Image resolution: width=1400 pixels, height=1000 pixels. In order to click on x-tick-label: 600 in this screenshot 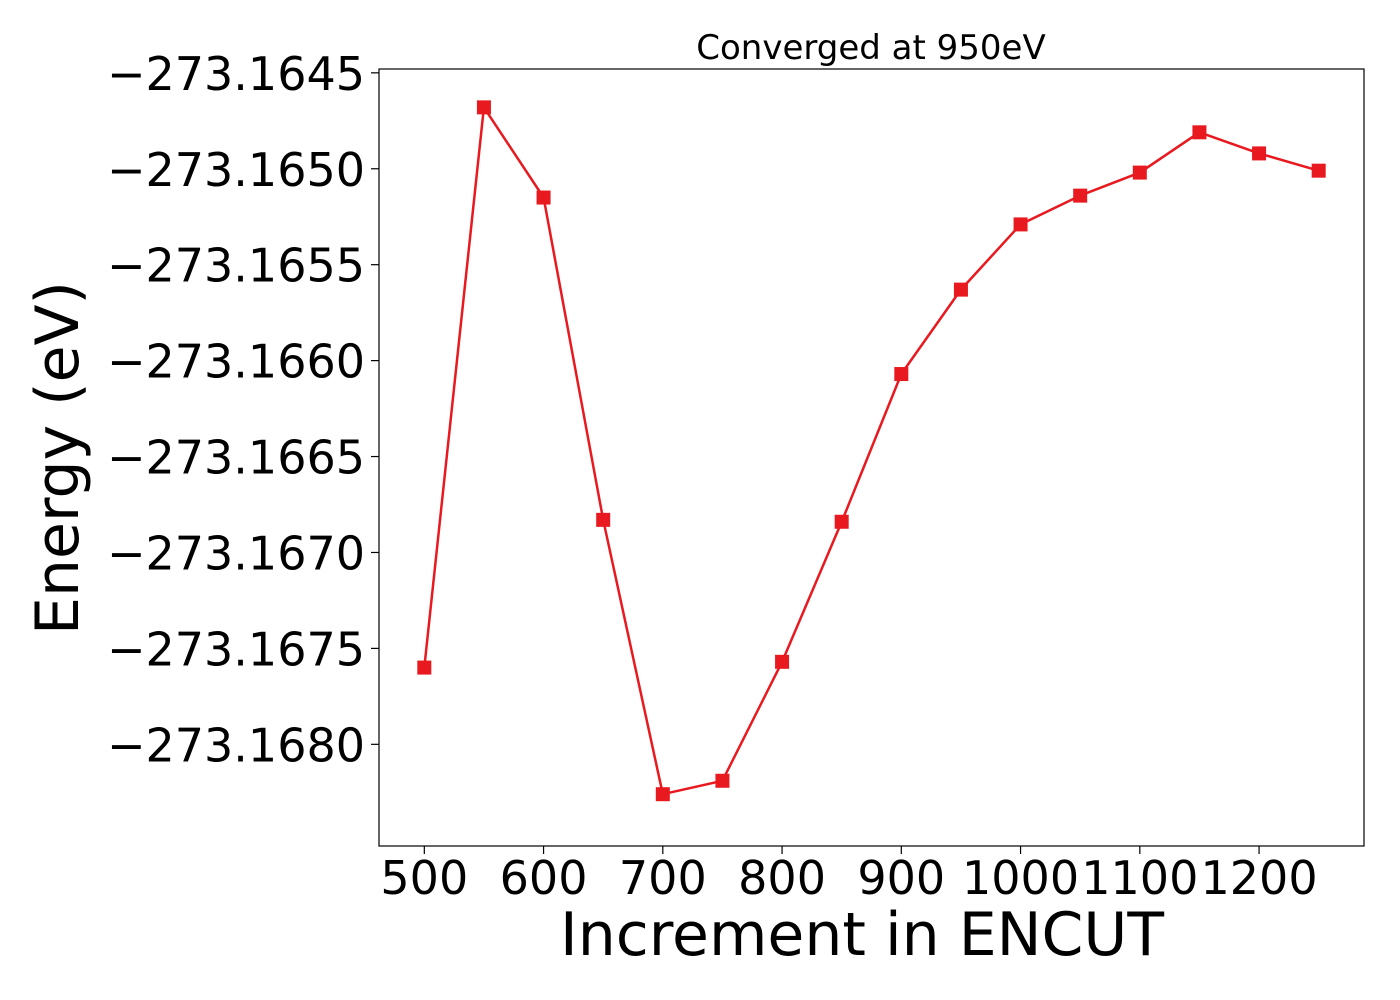, I will do `click(544, 878)`.